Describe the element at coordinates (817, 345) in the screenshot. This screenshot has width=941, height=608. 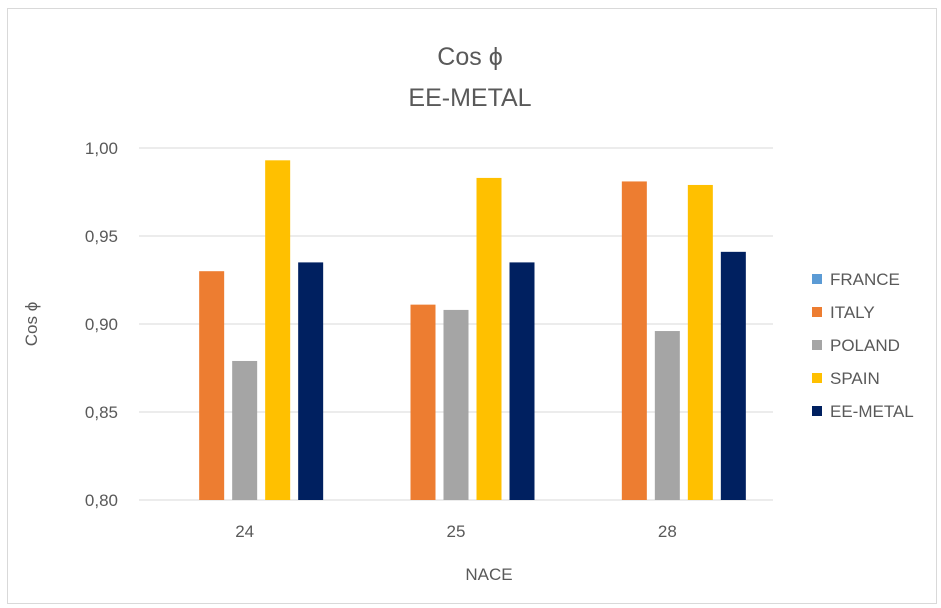
I see `legend-swatch-poland` at that location.